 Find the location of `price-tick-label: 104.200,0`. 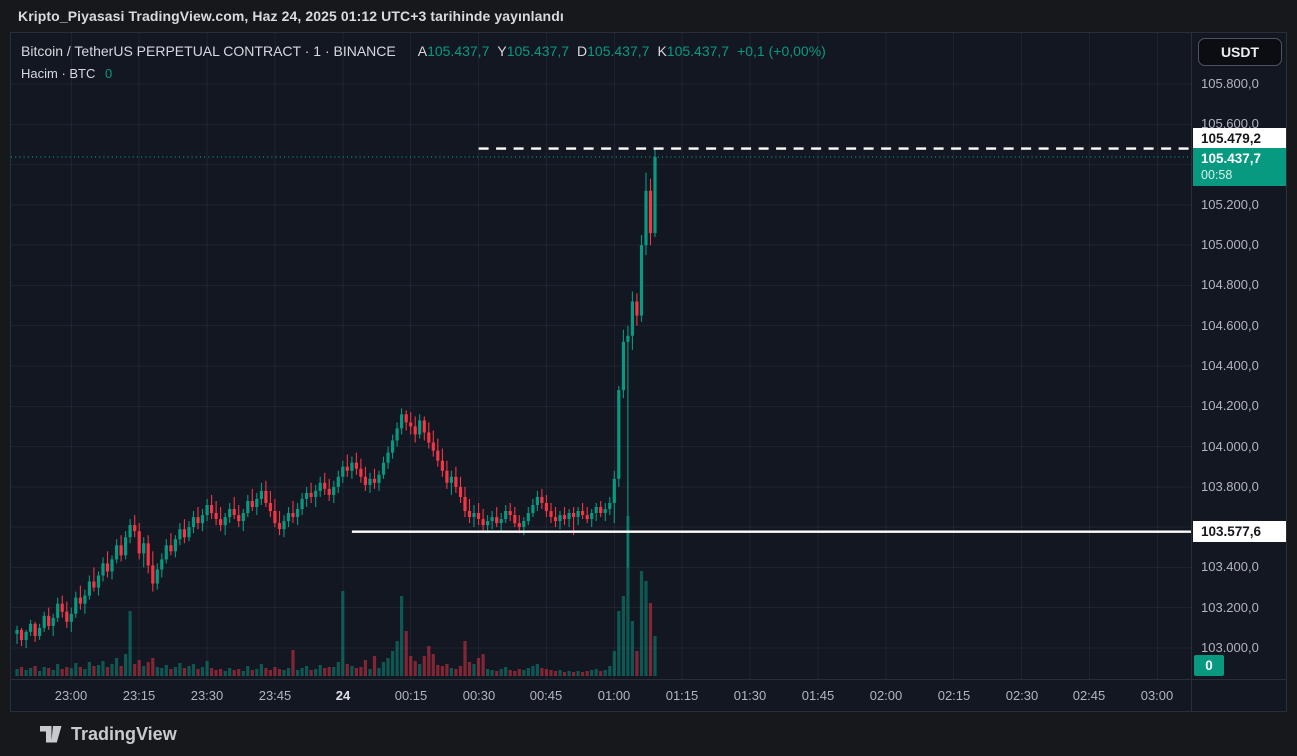

price-tick-label: 104.200,0 is located at coordinates (1230, 405).